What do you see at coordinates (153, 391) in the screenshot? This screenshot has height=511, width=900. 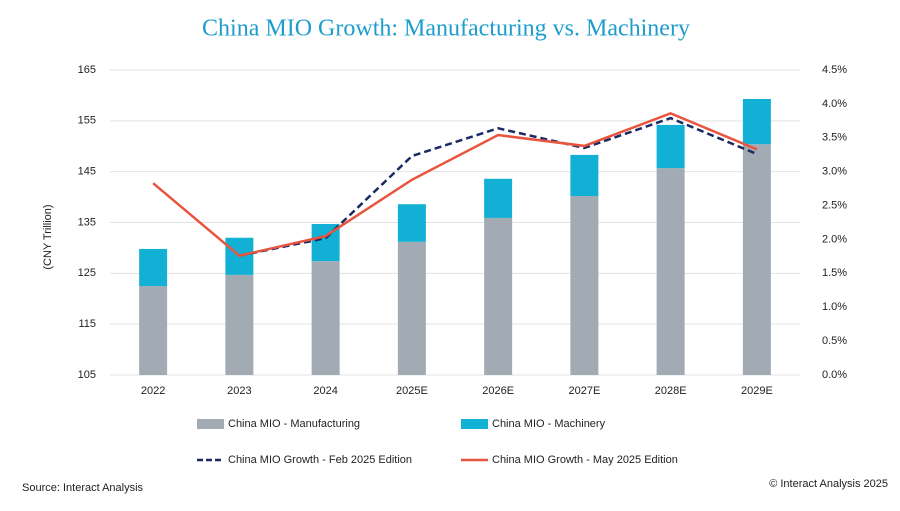 I see `x-tick-label: 2022` at bounding box center [153, 391].